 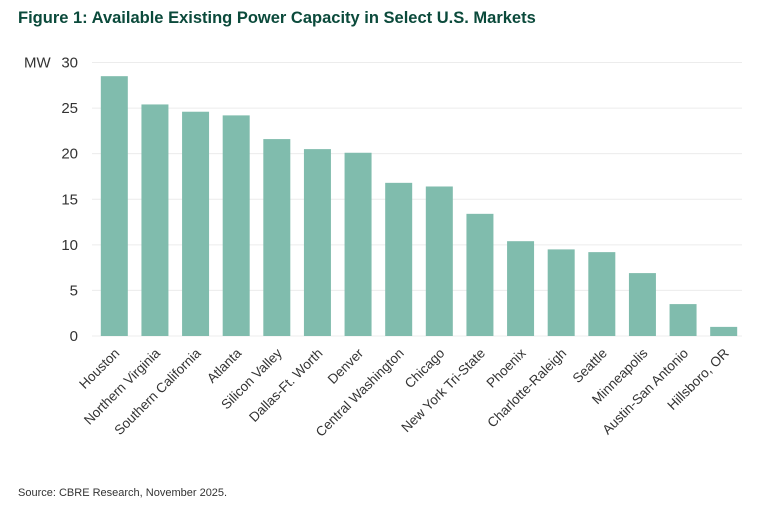 I want to click on y-tick-label: 25, so click(x=69, y=108).